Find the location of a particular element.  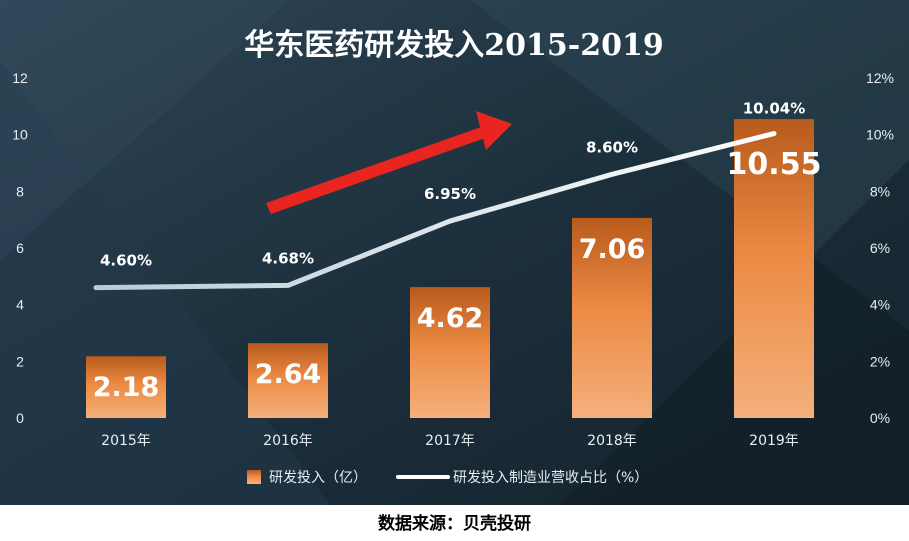

line-value-label: 6.95% is located at coordinates (450, 194).